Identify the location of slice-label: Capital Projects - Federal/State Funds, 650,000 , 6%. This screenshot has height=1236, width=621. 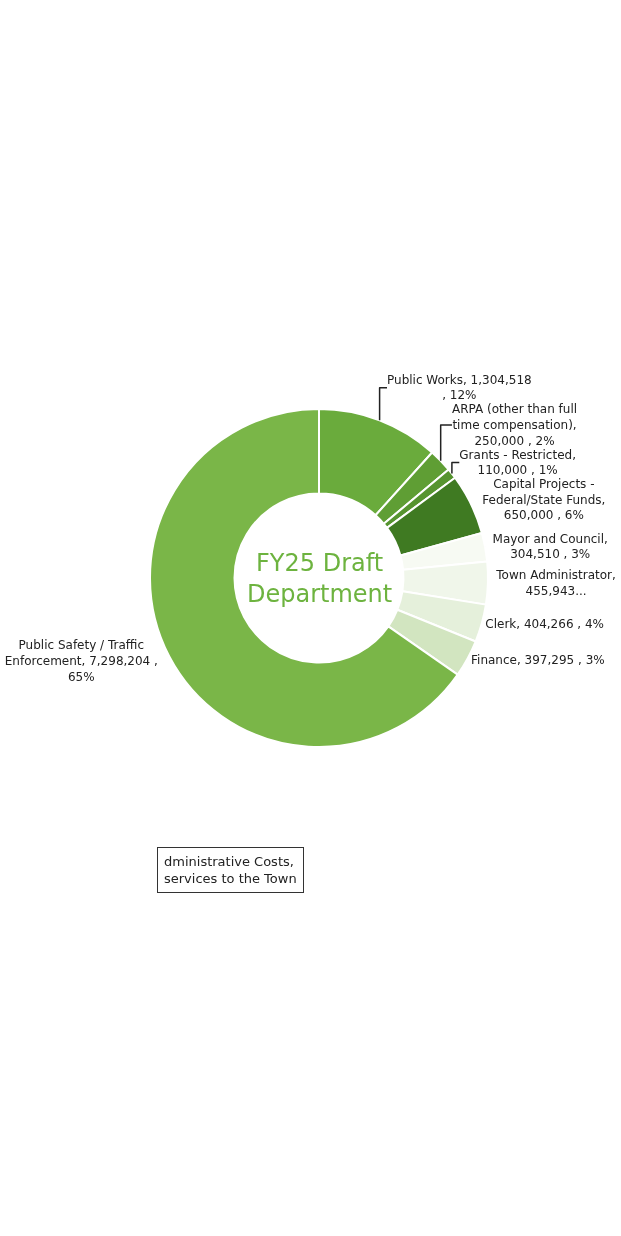
(544, 500).